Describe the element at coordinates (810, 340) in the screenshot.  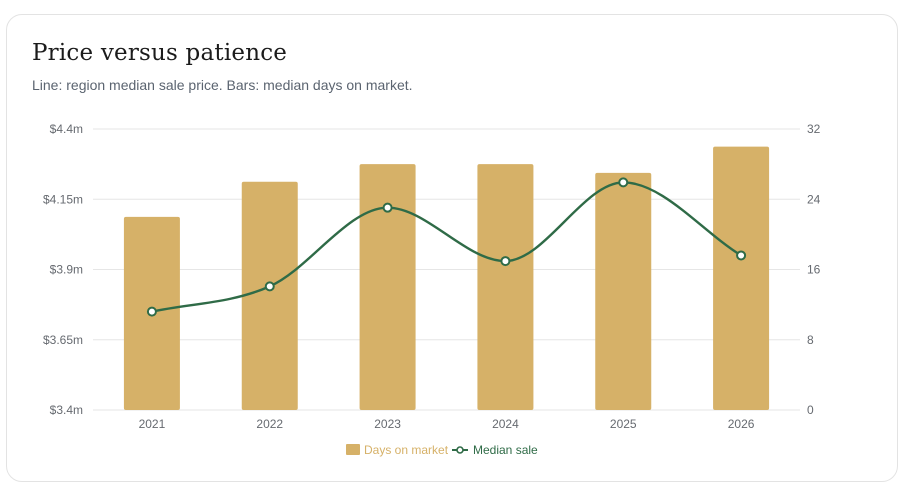
I see `y-right-tick-label: 8` at that location.